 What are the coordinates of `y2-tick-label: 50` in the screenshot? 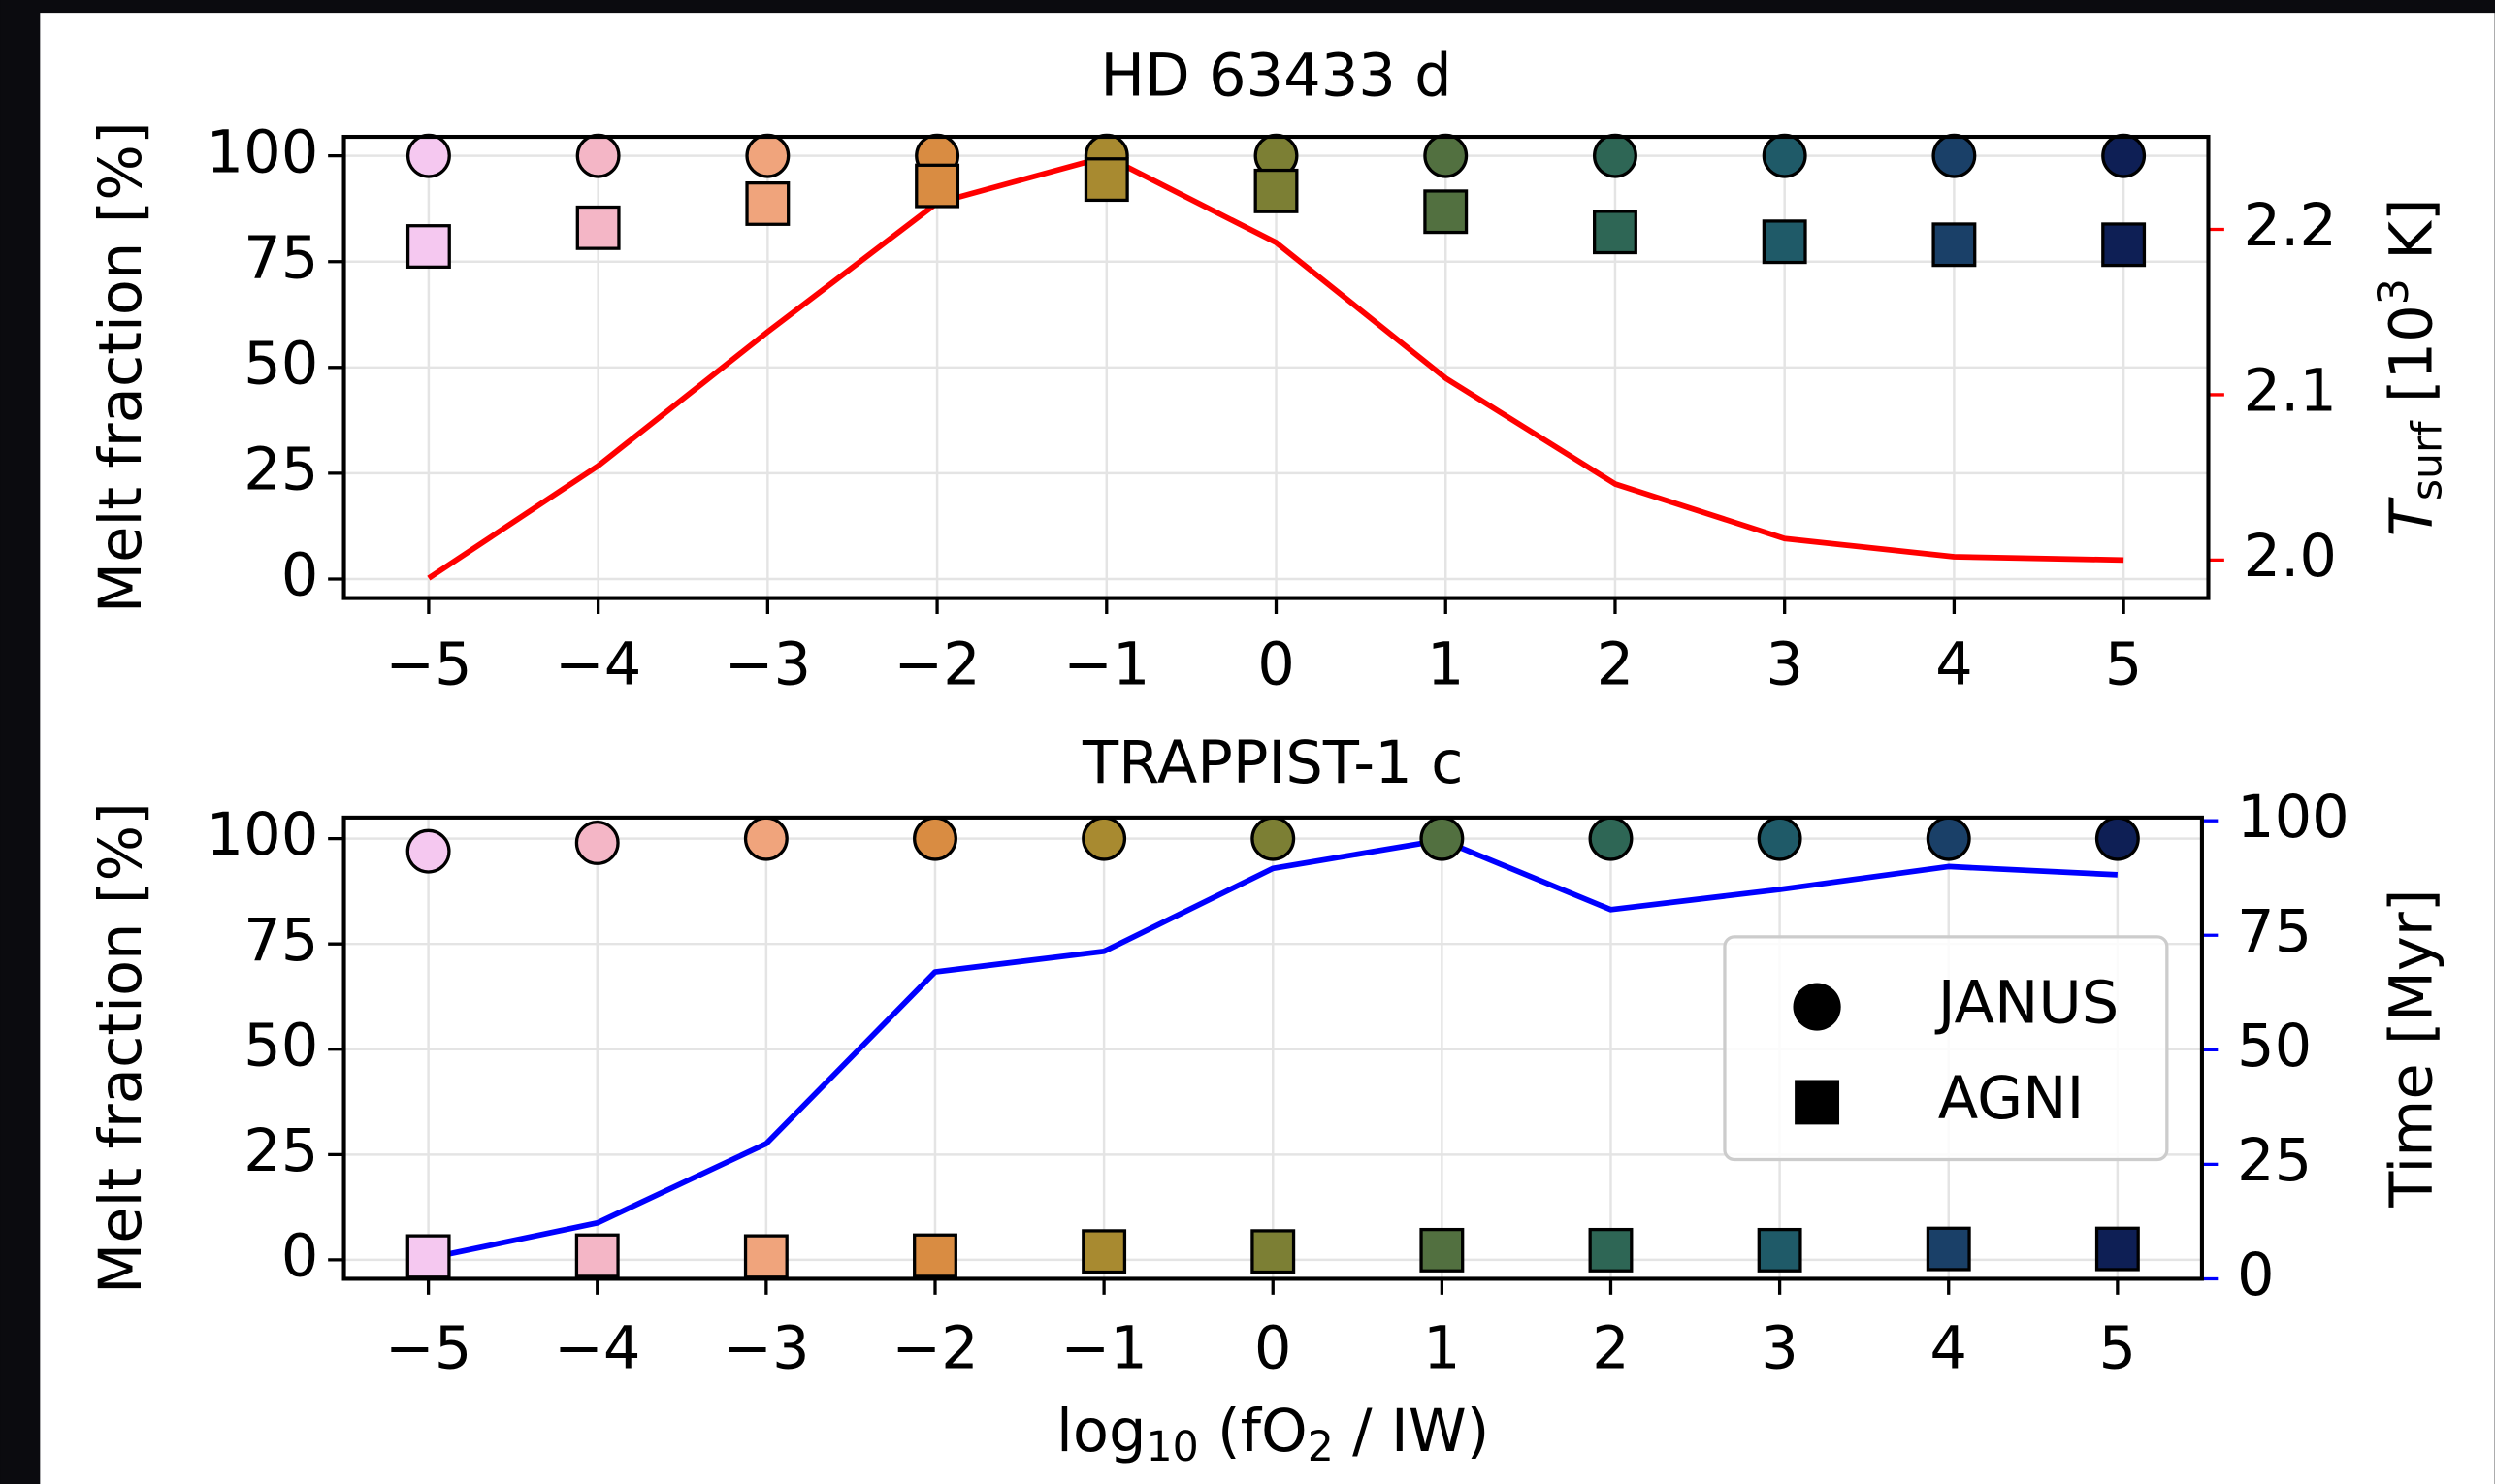 It's located at (2274, 1047).